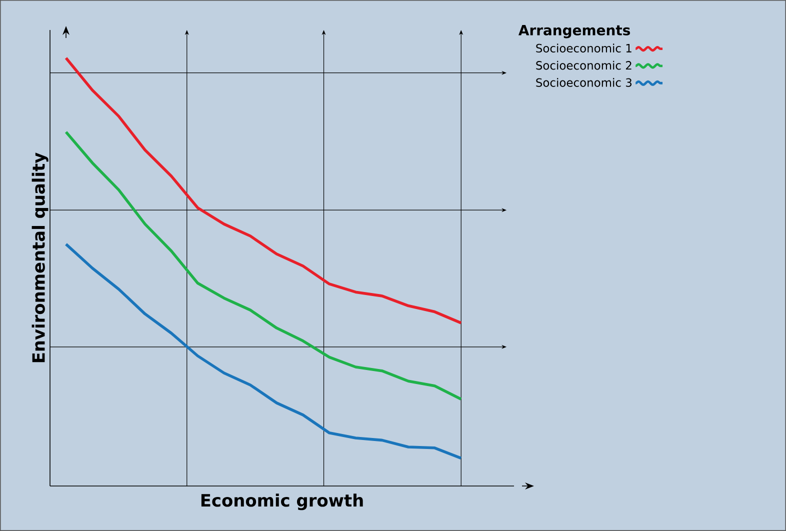  What do you see at coordinates (584, 65) in the screenshot?
I see `legend-label: Socioeconomic 2` at bounding box center [584, 65].